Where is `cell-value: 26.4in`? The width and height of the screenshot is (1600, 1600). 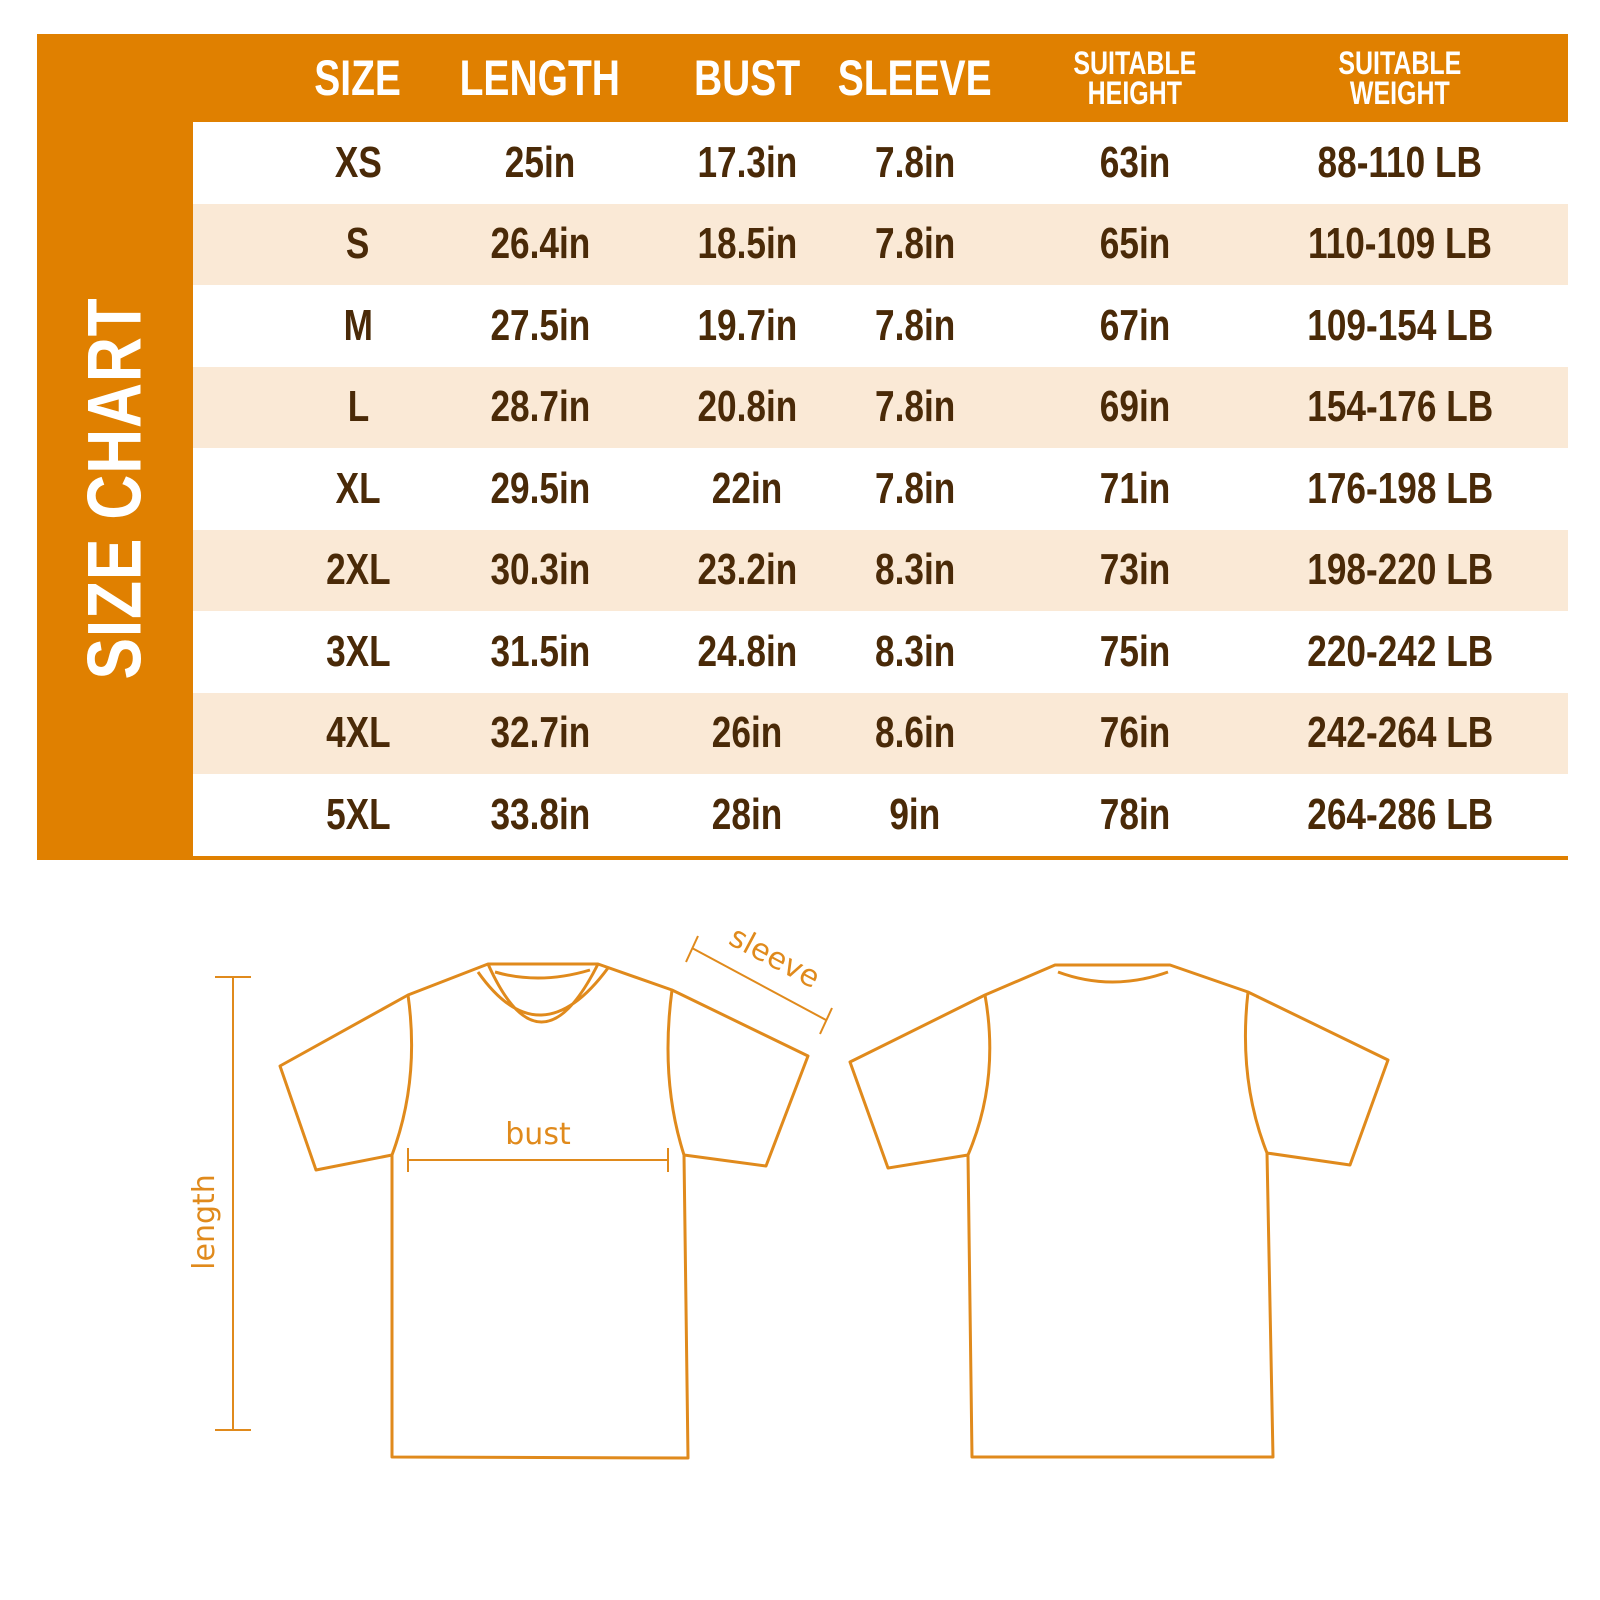
cell-value: 26.4in is located at coordinates (540, 244).